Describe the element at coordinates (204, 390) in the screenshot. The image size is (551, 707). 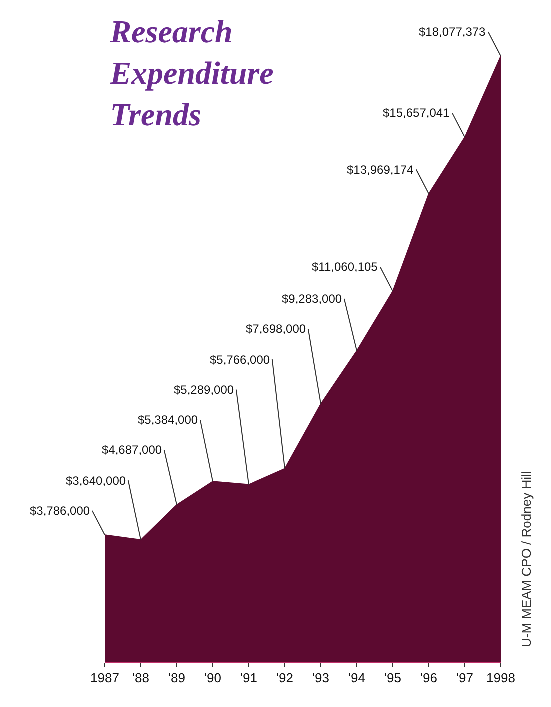
I see `data-label: $5,289,000` at that location.